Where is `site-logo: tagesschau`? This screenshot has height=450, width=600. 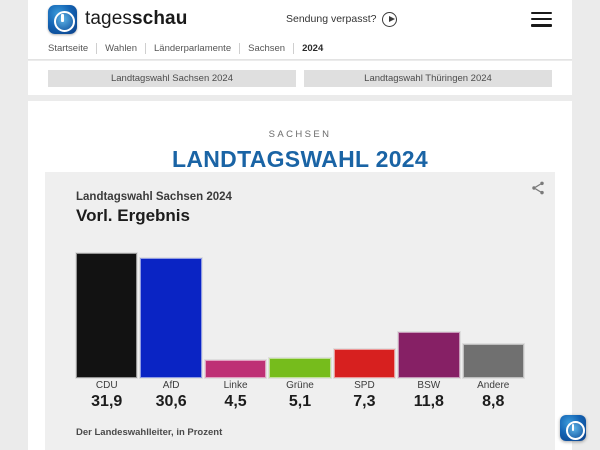
site-logo: tagesschau is located at coordinates (117, 19).